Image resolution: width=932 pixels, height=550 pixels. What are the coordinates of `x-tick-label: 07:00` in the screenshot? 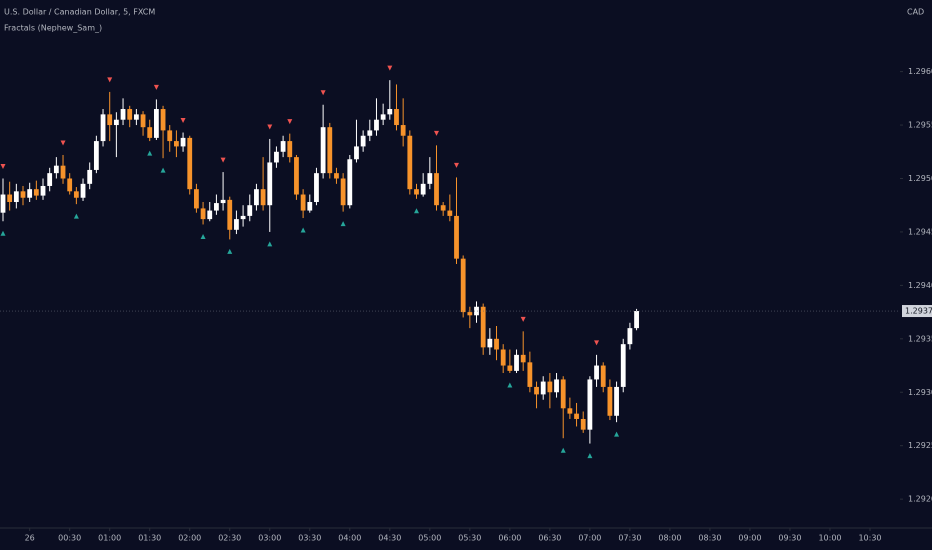 It's located at (589, 538).